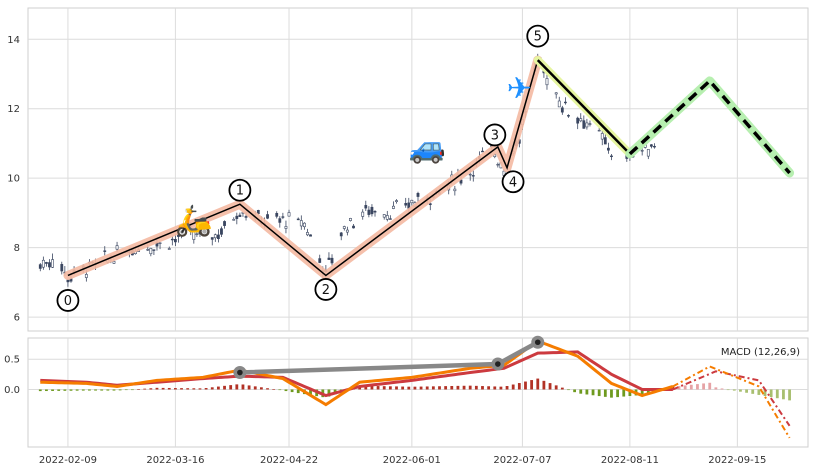 The image size is (816, 471). What do you see at coordinates (289, 460) in the screenshot?
I see `x-tick-label: 2022-04-22` at bounding box center [289, 460].